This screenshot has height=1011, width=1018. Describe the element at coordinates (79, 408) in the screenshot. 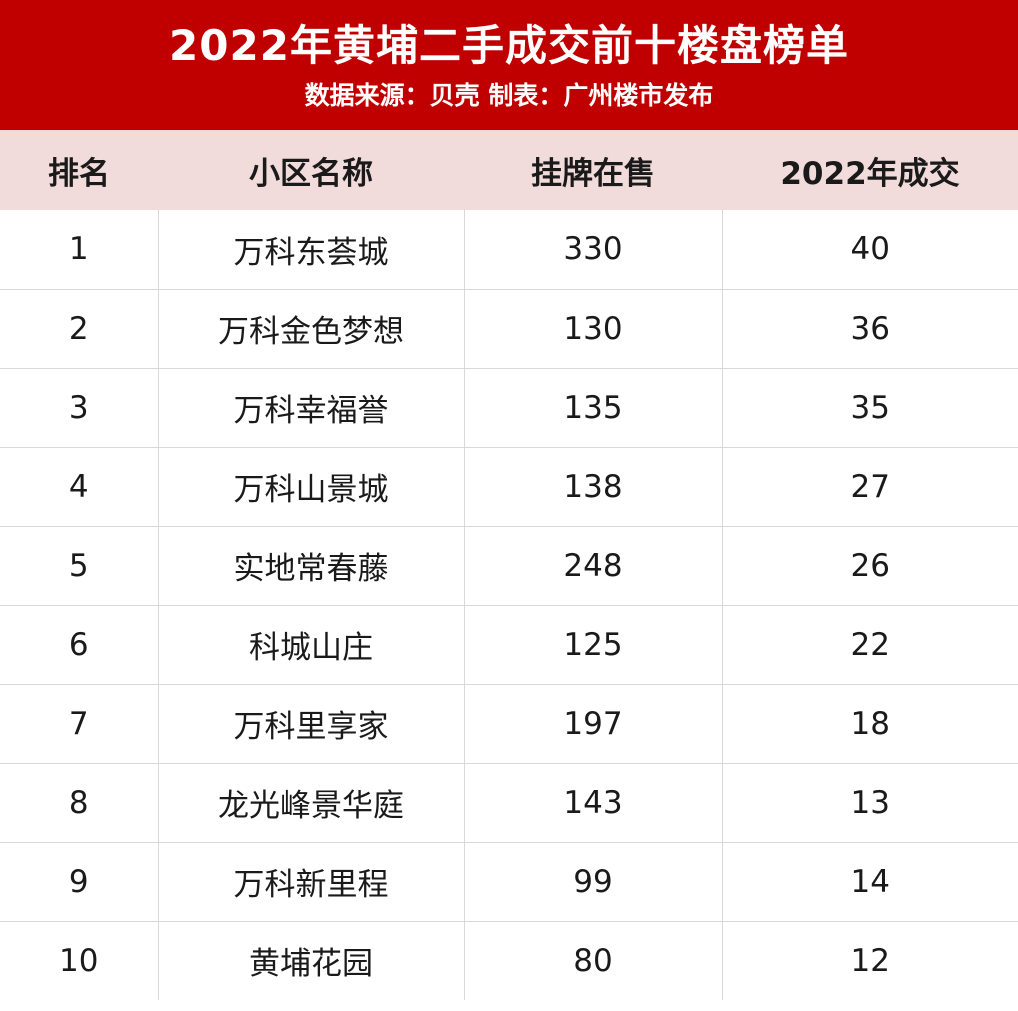

I see `rank-cell: 3` at that location.